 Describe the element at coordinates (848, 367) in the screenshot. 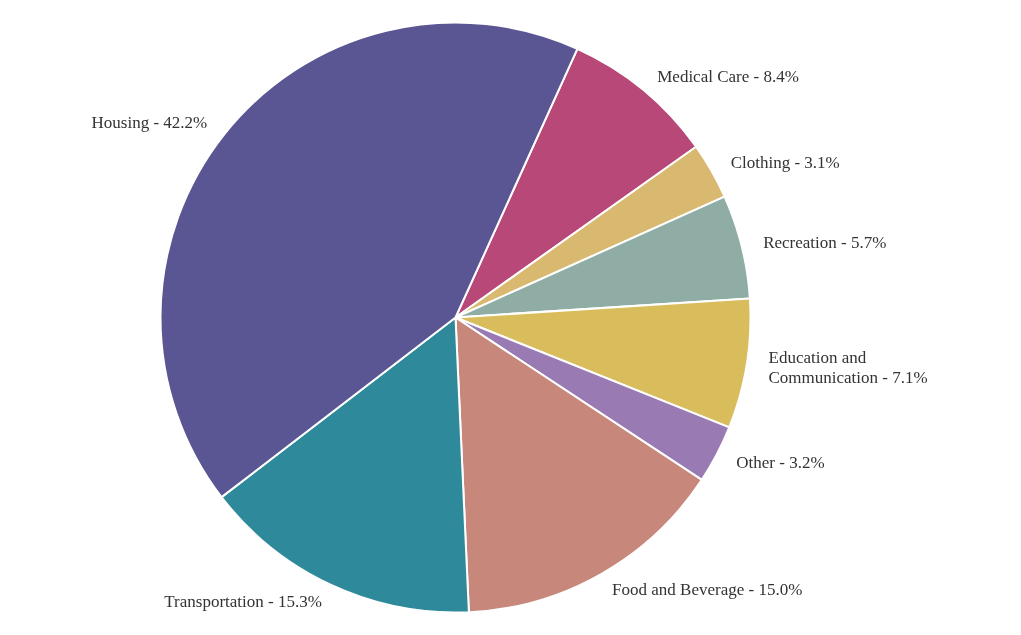

I see `slice-label: Education and Communication - 7.1%` at that location.